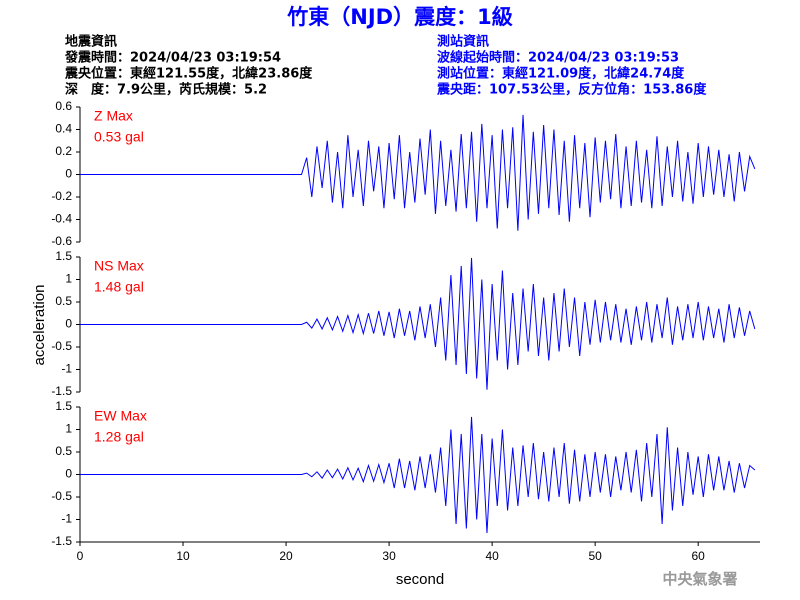  Describe the element at coordinates (63, 106) in the screenshot. I see `y-tick-label: 0.6` at that location.